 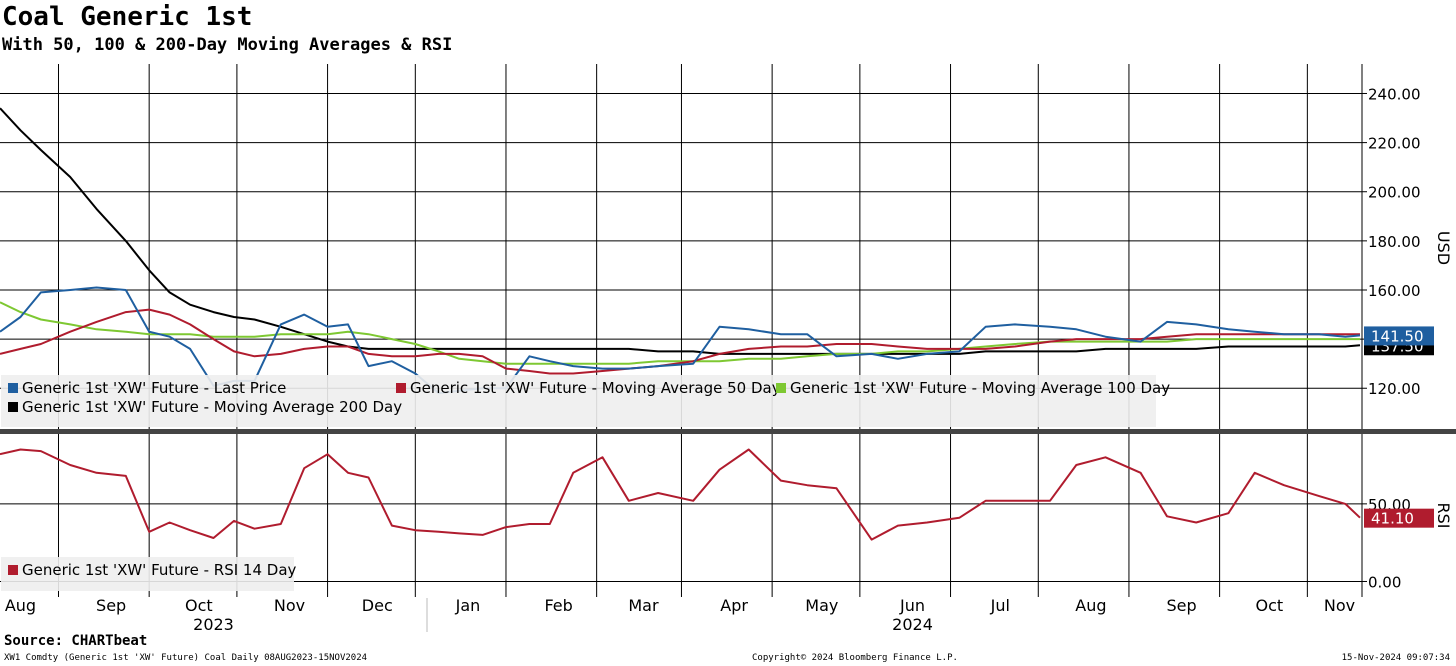 I want to click on x-tick-label: Feb, so click(x=558, y=605).